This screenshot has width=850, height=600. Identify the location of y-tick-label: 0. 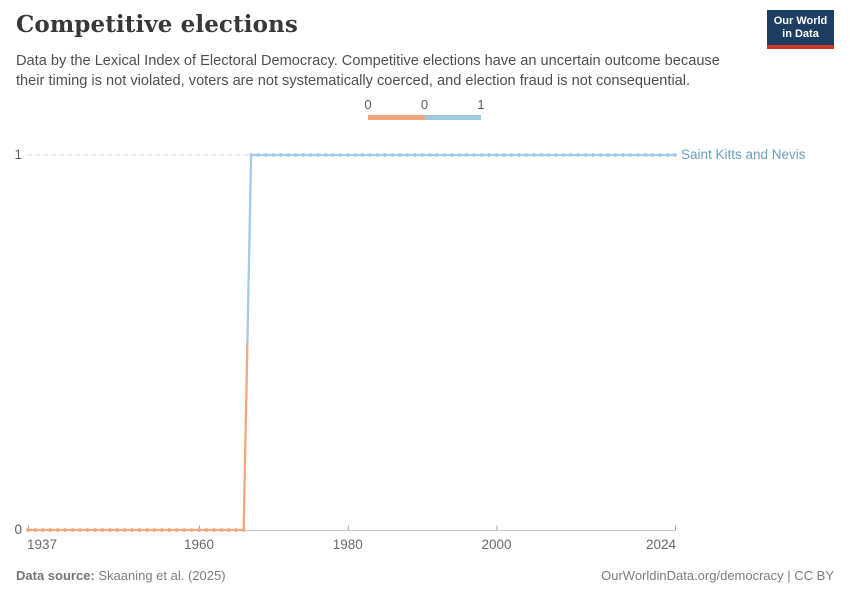
(18, 529).